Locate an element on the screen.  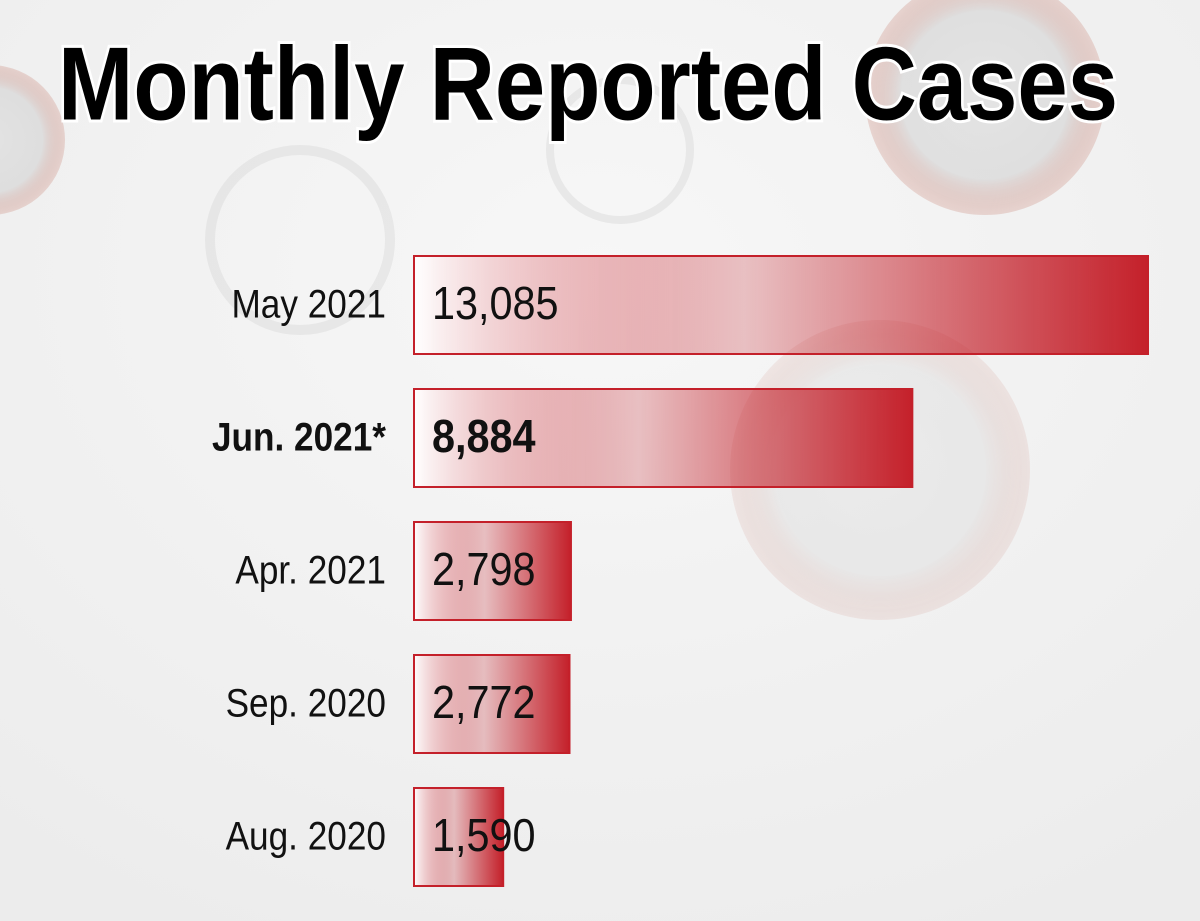
value-label: 2,772 is located at coordinates (484, 703).